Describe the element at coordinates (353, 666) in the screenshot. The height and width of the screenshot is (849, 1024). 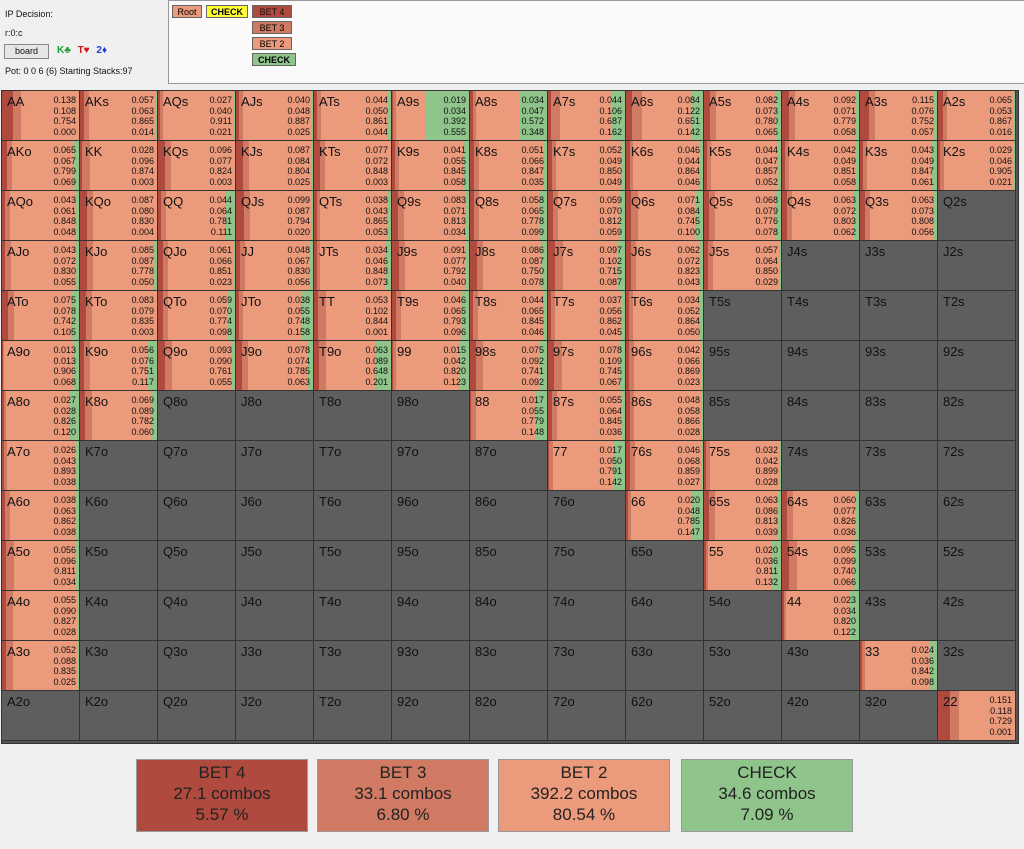
I see `hand-cell: T3o` at that location.